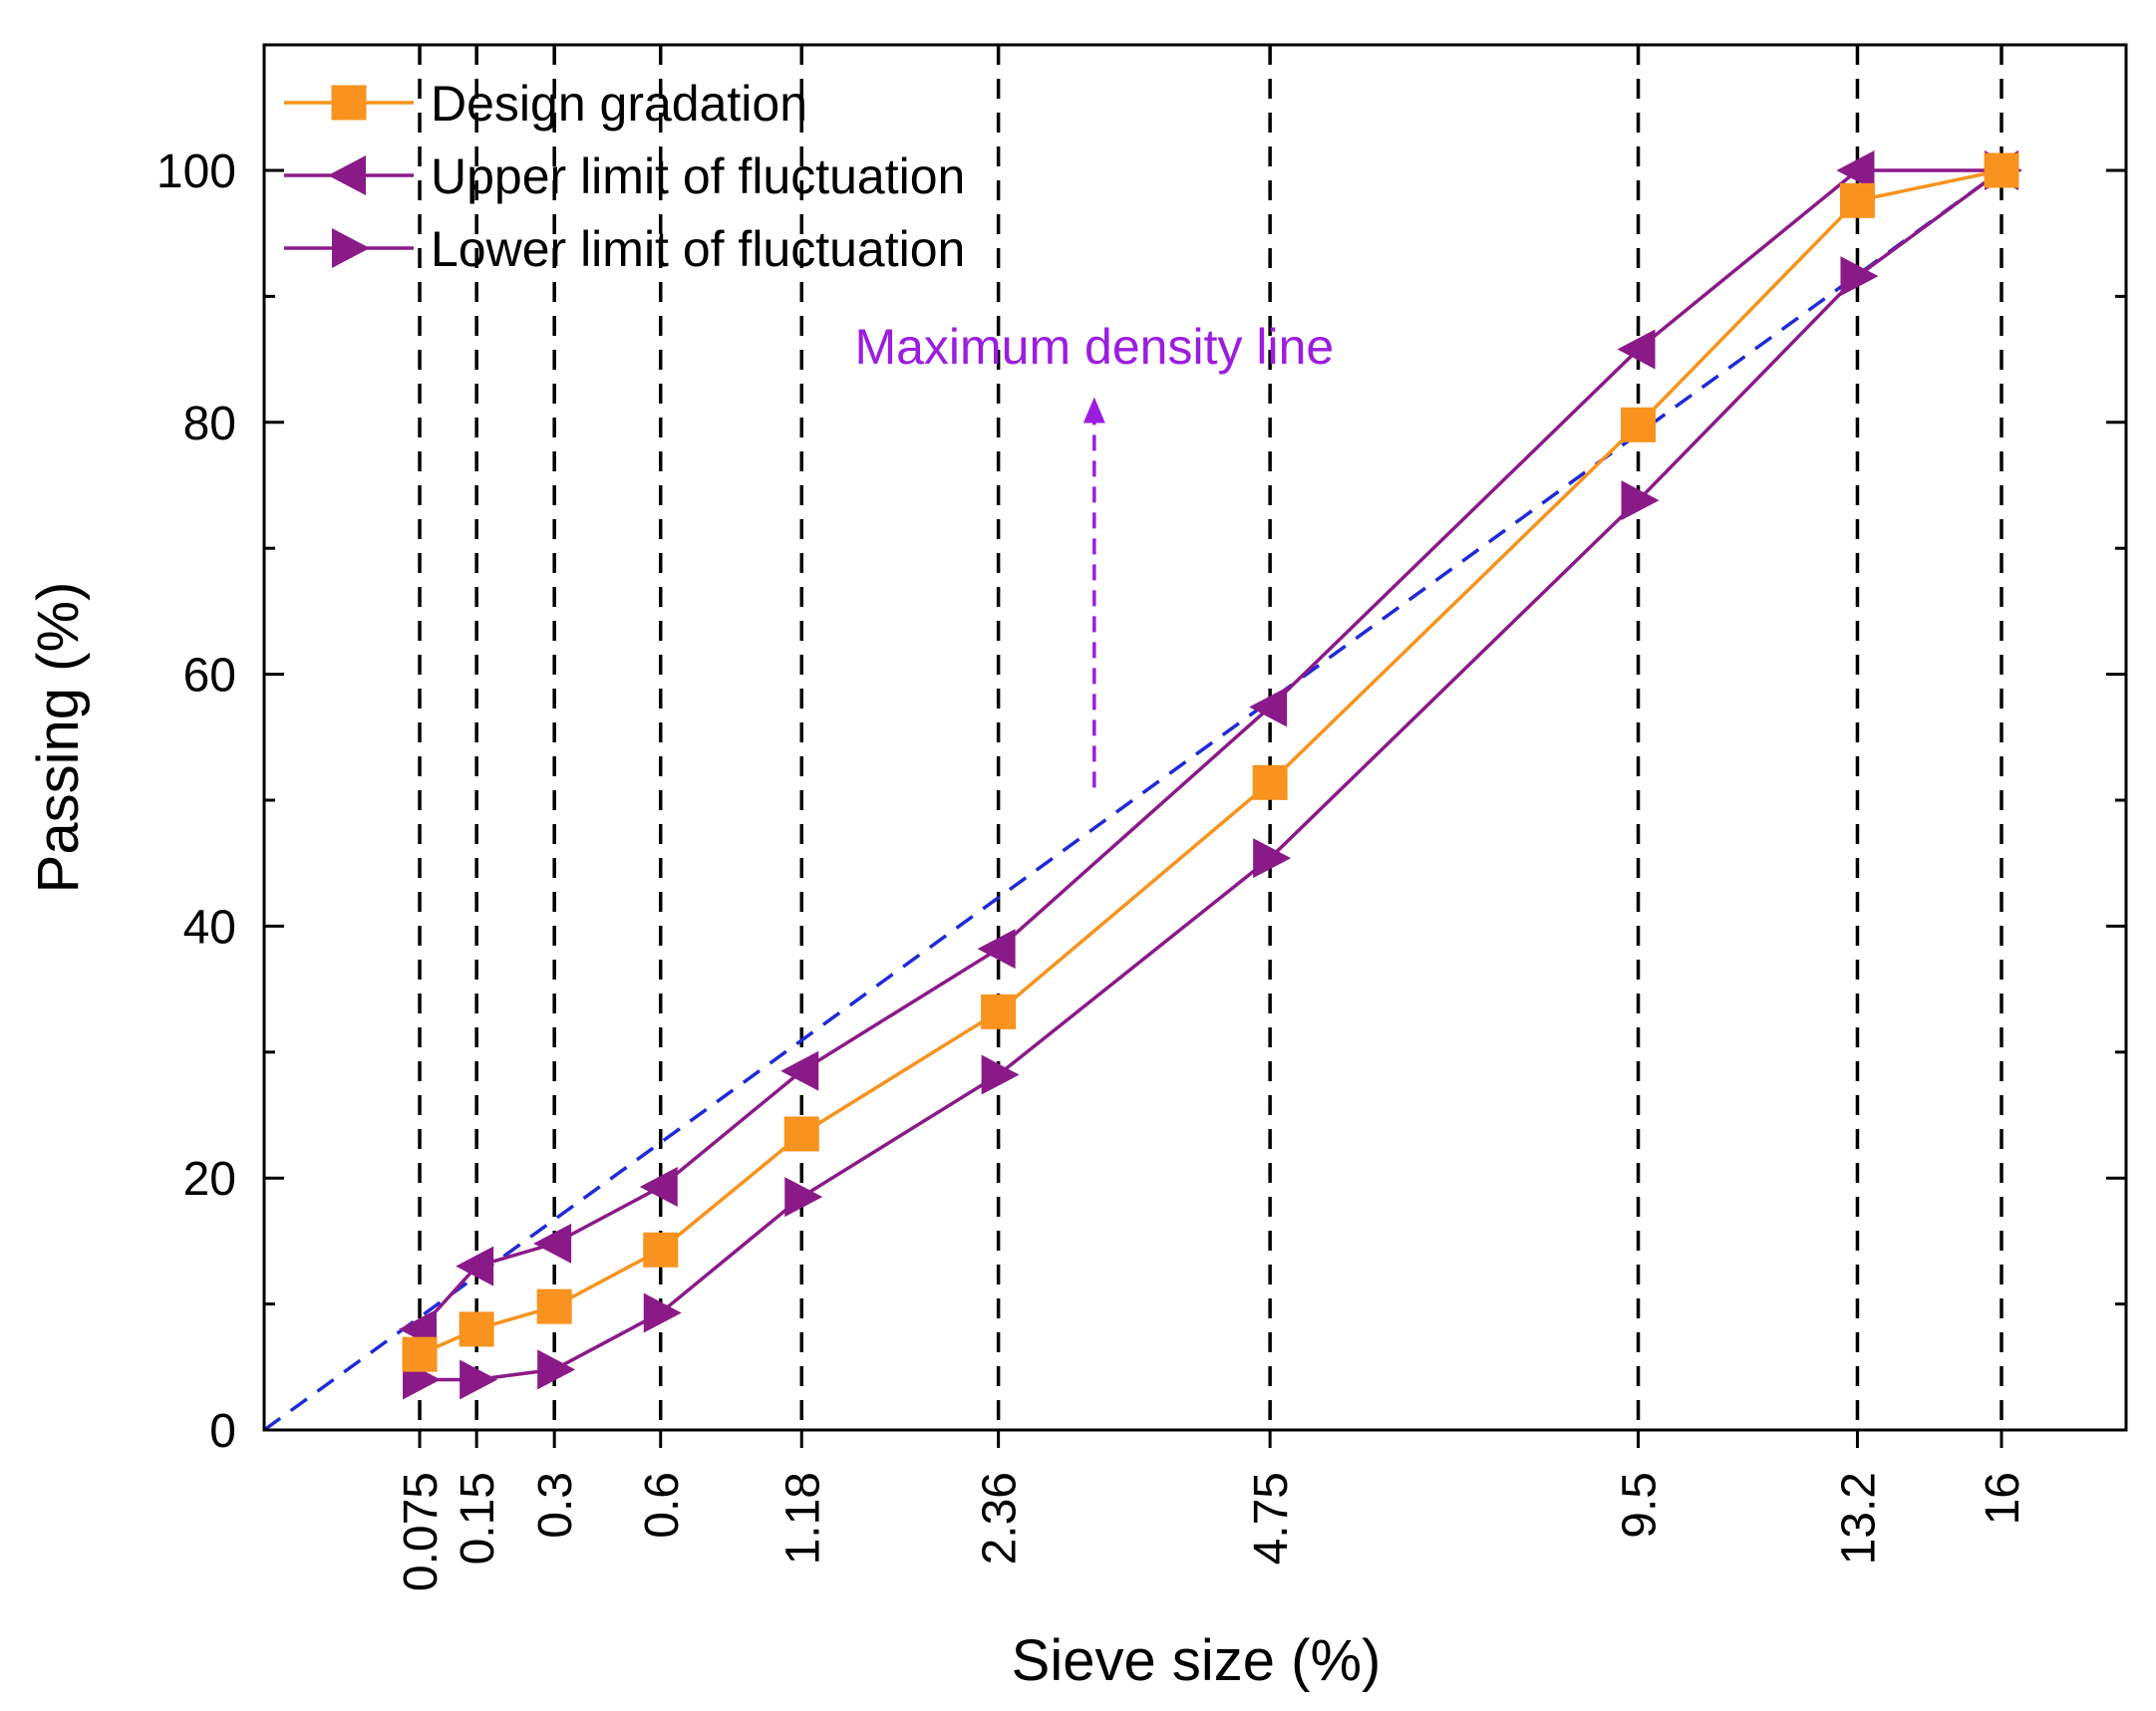 The height and width of the screenshot is (1711, 2156). I want to click on lower-limit-of-fluctuation-point-2.36, so click(1001, 1074).